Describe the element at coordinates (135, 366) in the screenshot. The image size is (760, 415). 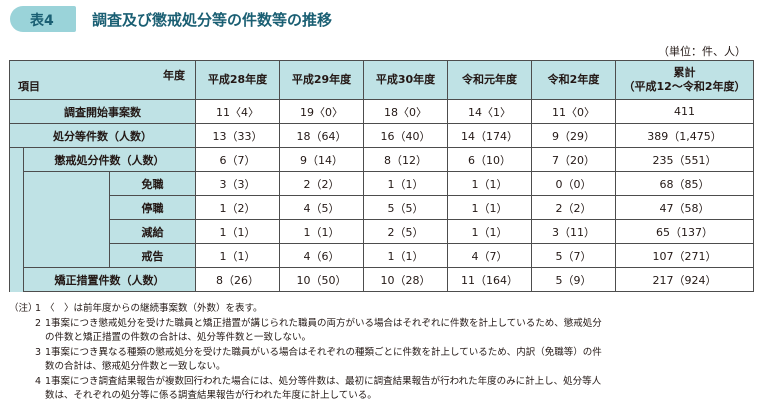
I see `footnote-line: 数の合計は、懲戒処分件数と一致しない。` at that location.